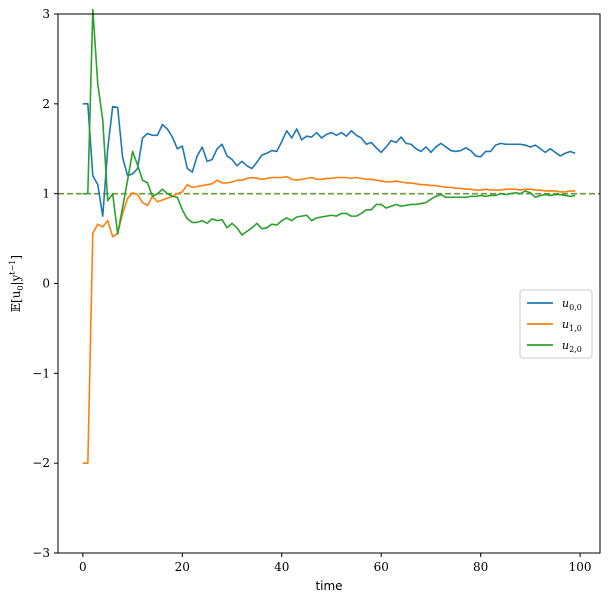 Image resolution: width=610 pixels, height=603 pixels. Describe the element at coordinates (20, 287) in the screenshot. I see `y-axis-label-sub: 0` at that location.